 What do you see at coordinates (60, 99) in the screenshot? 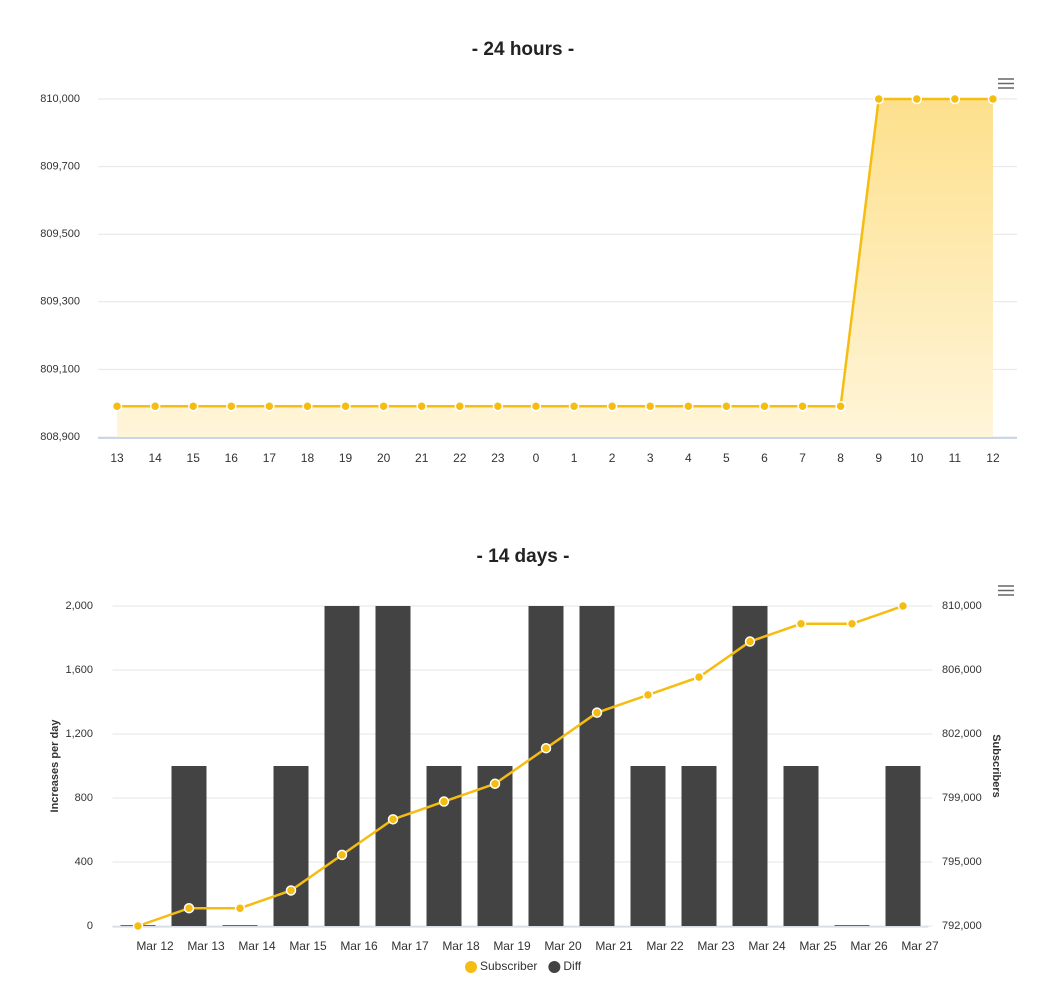
I see `y-tick-label: 810,000` at bounding box center [60, 99].